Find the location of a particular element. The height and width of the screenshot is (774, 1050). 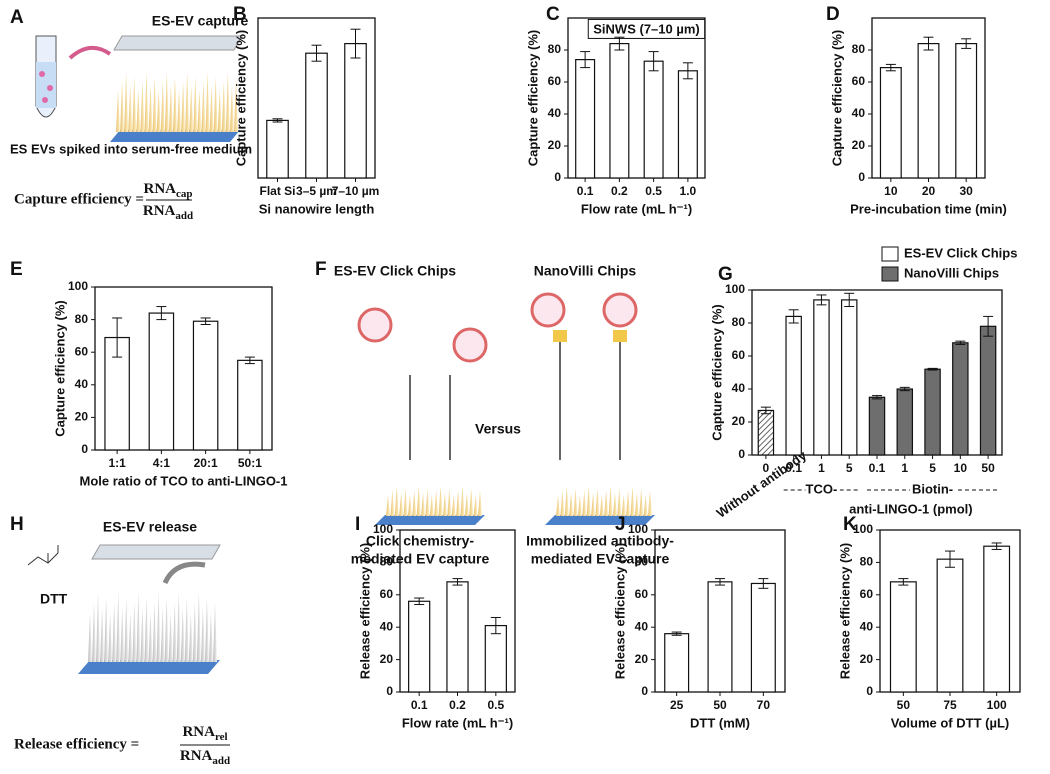

x-axis-label: Si nanowire length is located at coordinates (317, 208).